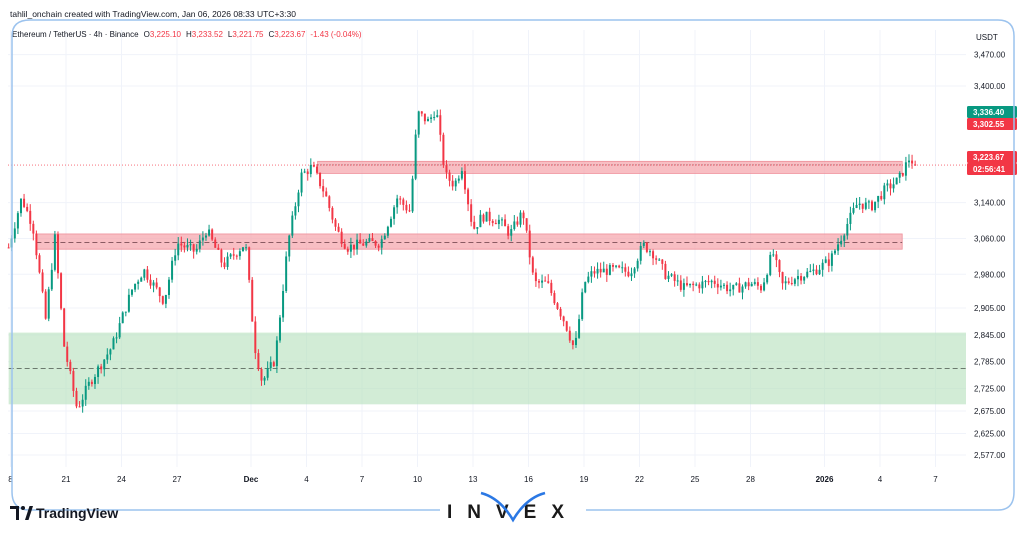  Describe the element at coordinates (271, 34) in the screenshot. I see `ohlc-key: C` at that location.